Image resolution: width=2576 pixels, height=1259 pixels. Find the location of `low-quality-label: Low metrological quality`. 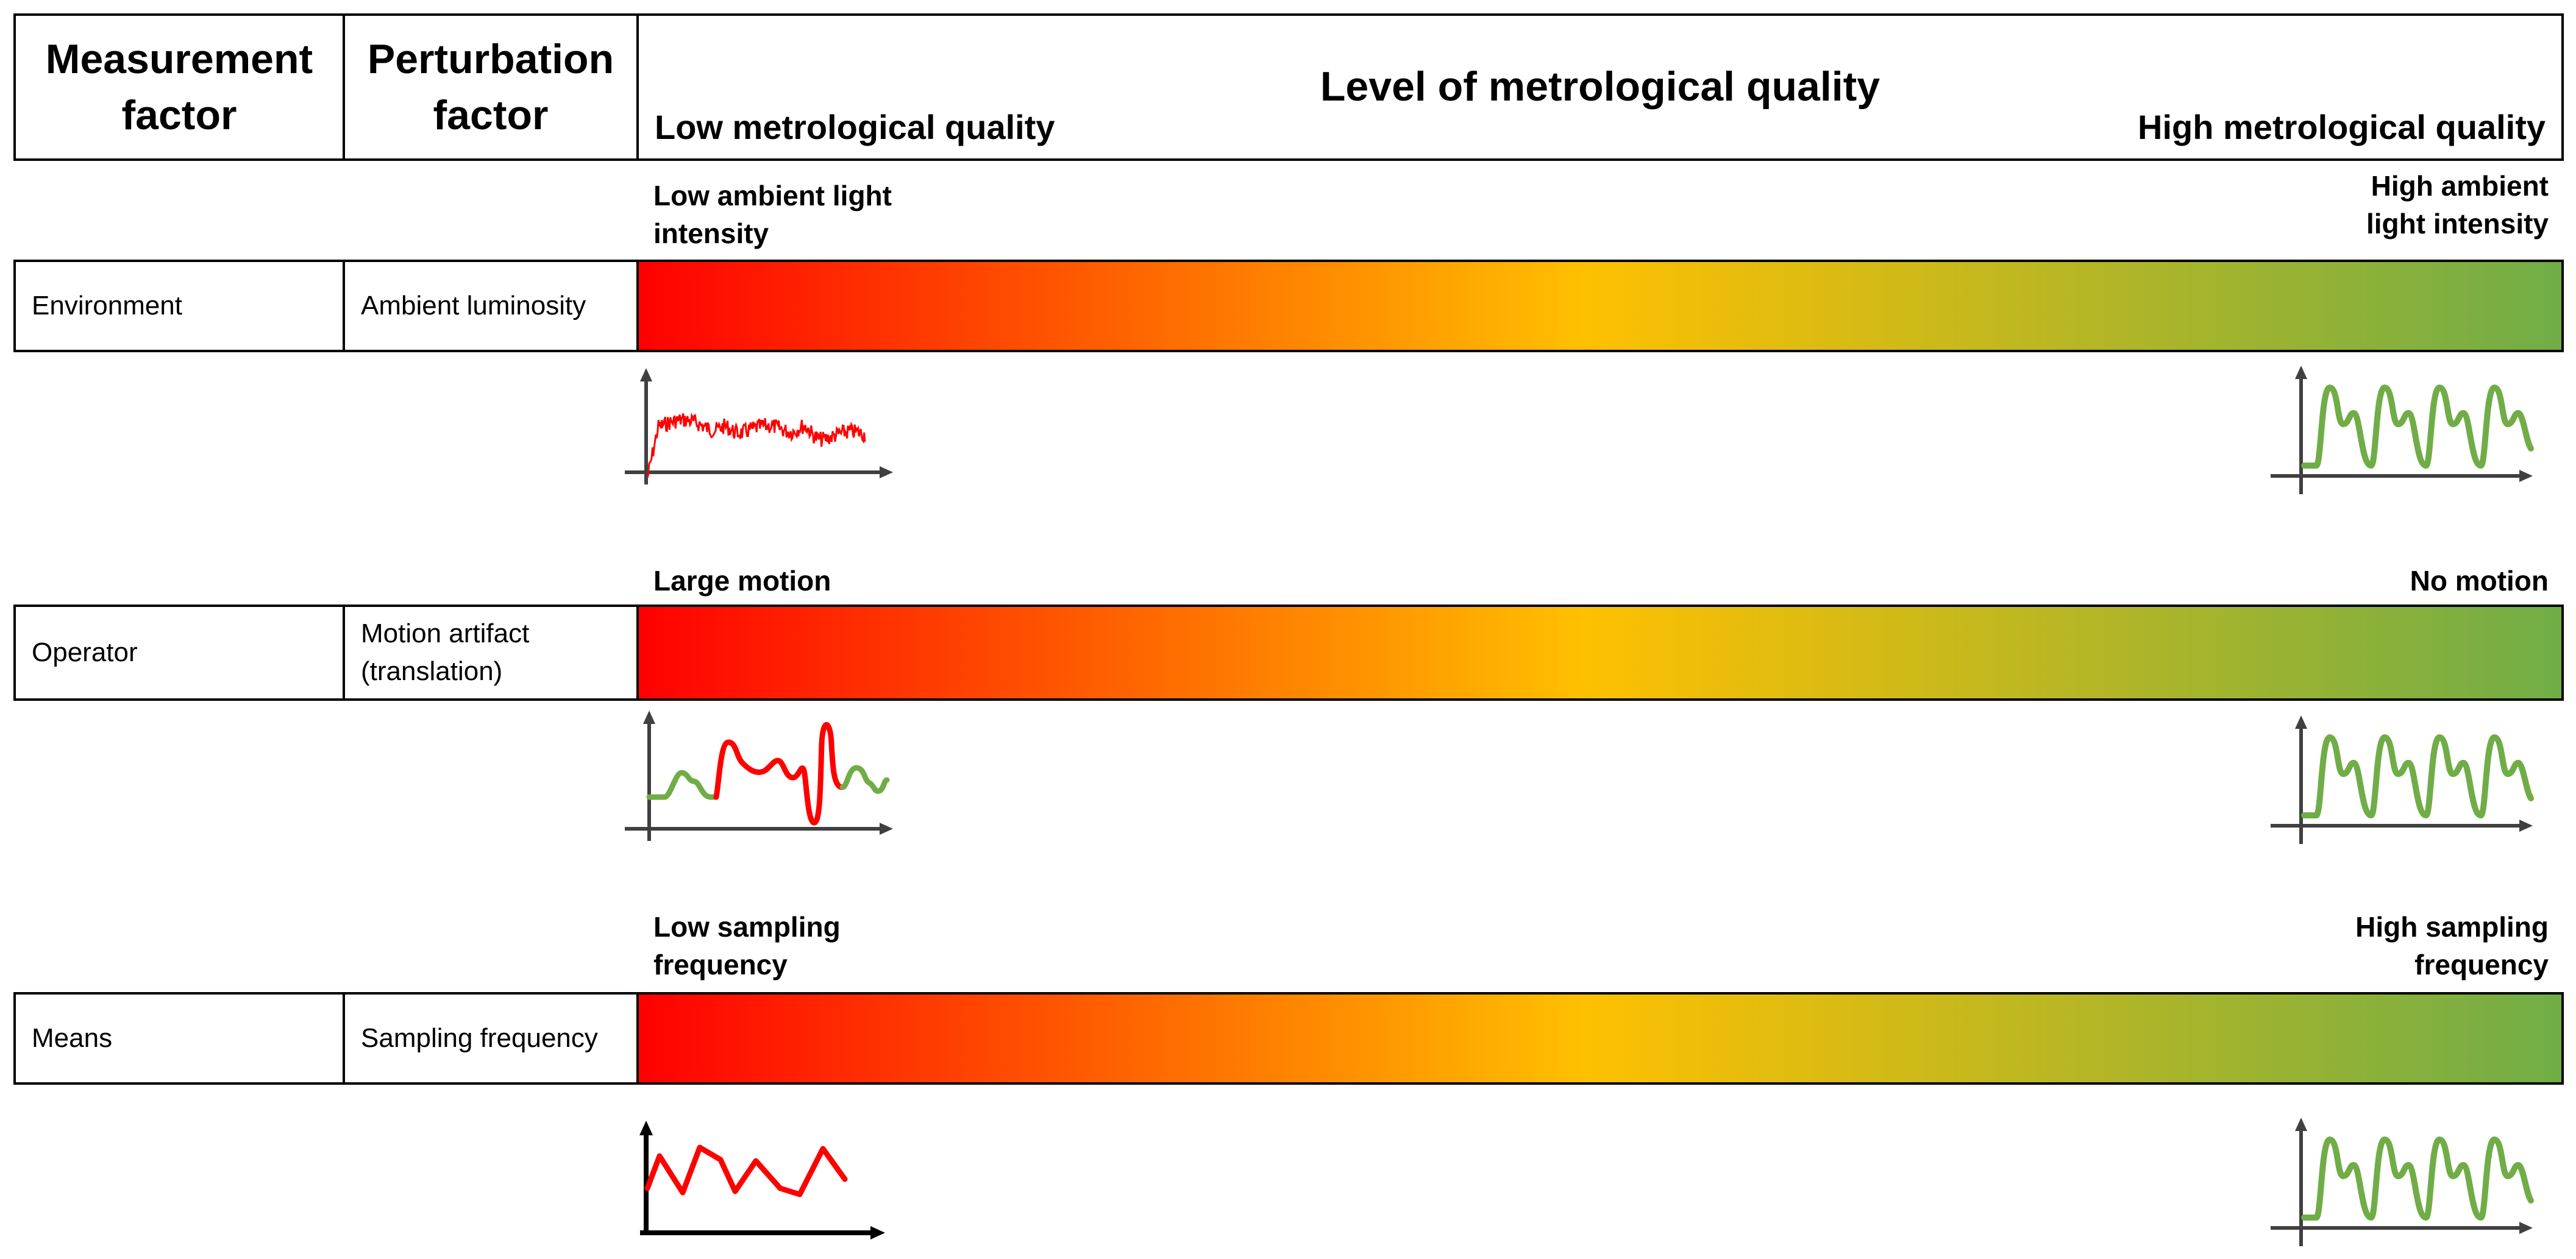

low-quality-label: Low metrological quality is located at coordinates (855, 127).